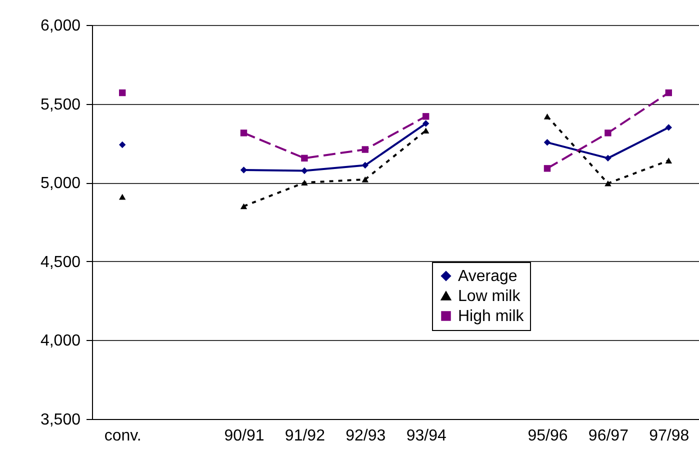 This screenshot has width=699, height=458. Describe the element at coordinates (123, 436) in the screenshot. I see `x-tick-label: conv.` at that location.